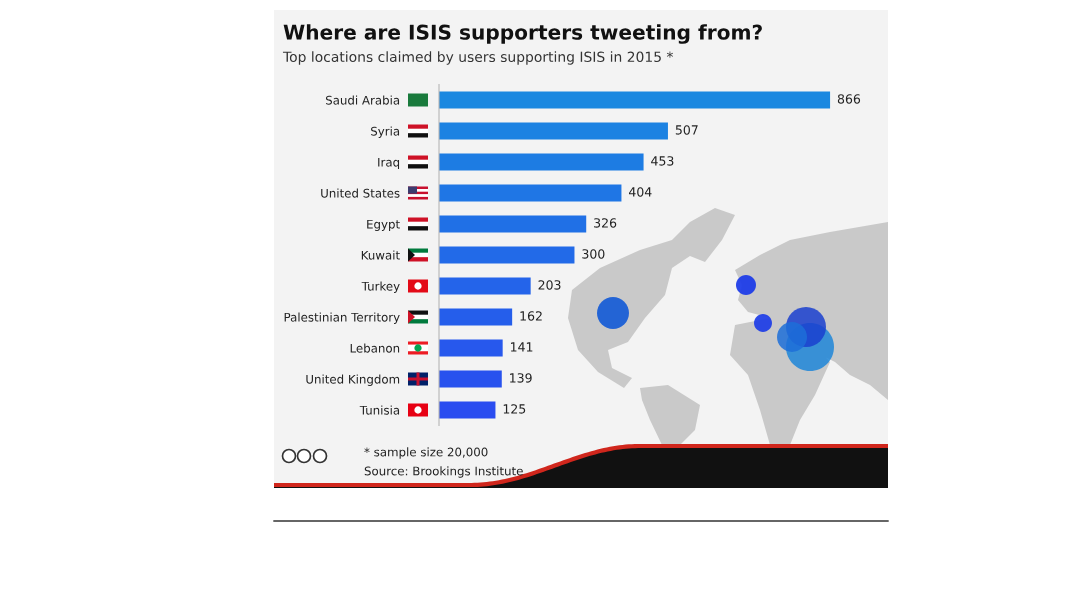  I want to click on data-label: 203, so click(549, 285).